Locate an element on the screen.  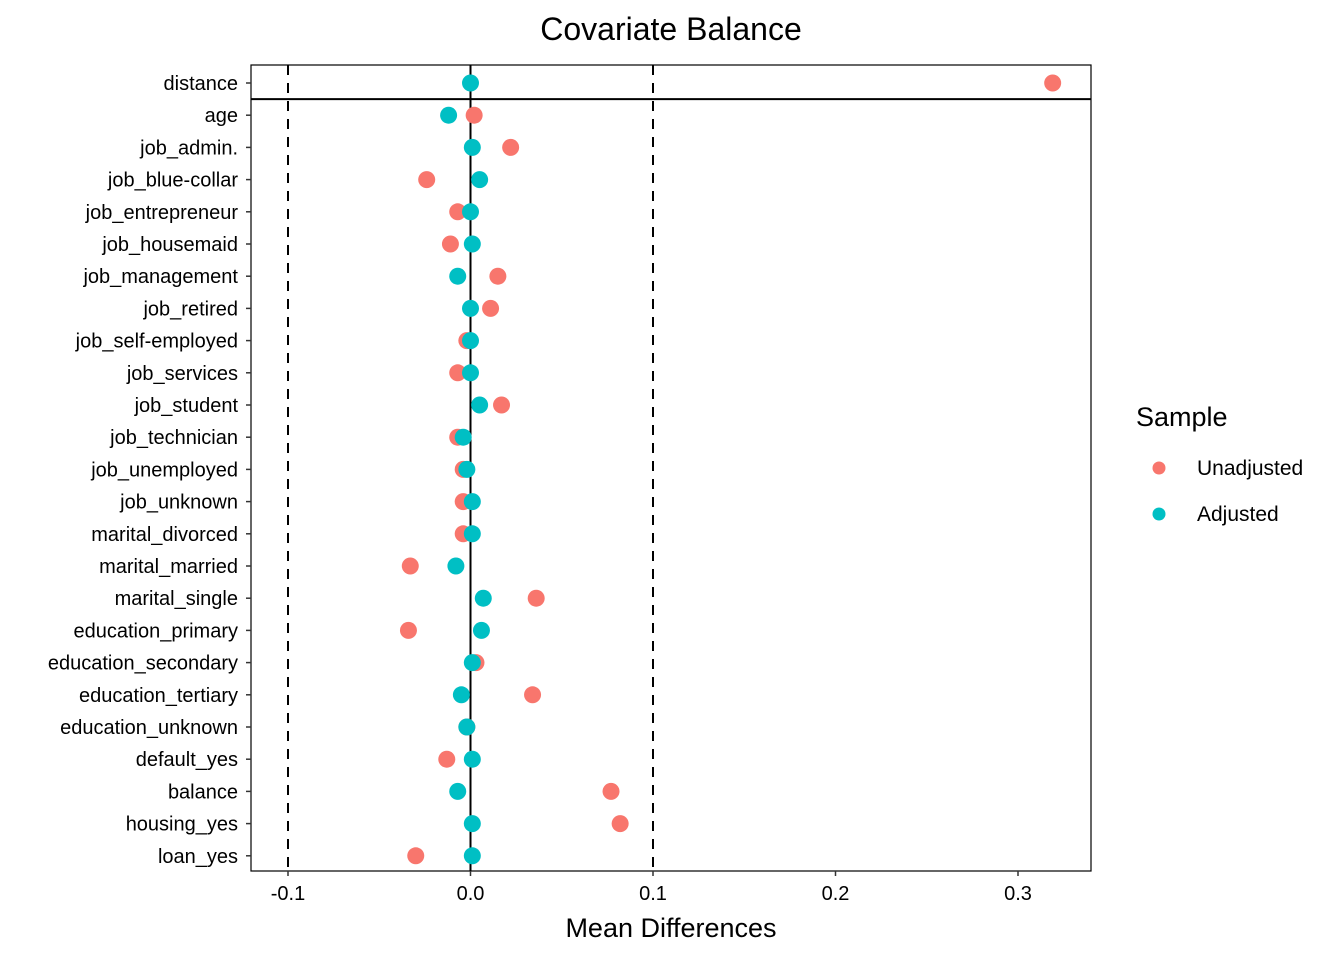
y-tick-label: job_housemaid is located at coordinates (169, 245).